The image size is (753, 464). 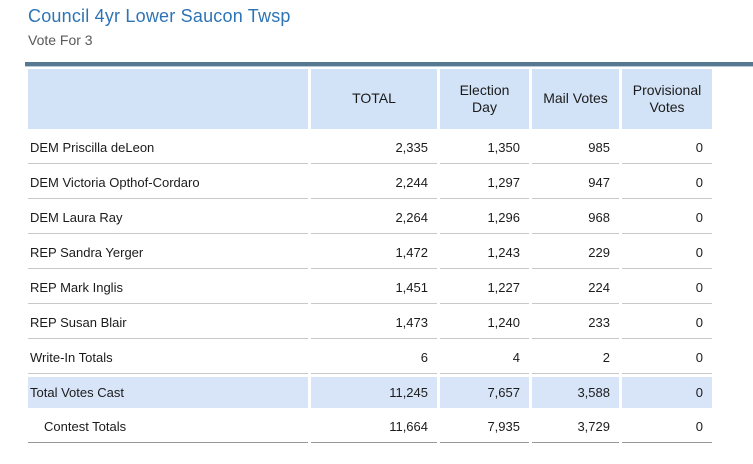 I want to click on vote-count-cell: 1,227, so click(x=484, y=288).